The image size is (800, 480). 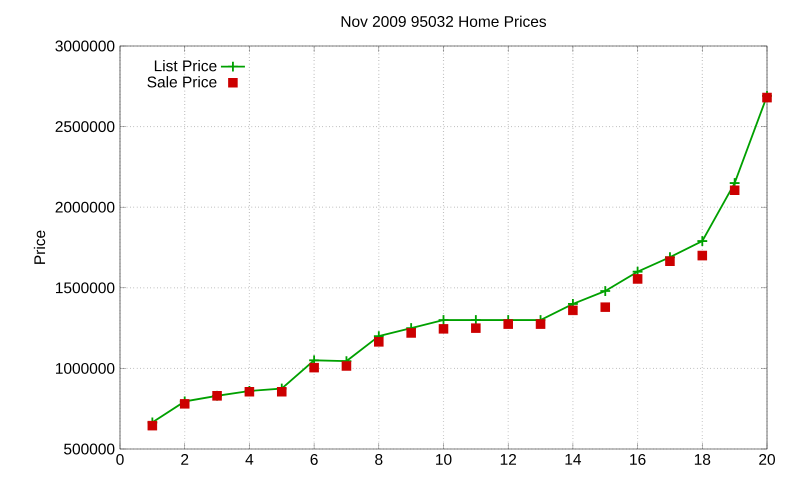 What do you see at coordinates (85, 207) in the screenshot?
I see `y-tick-label: 2000000` at bounding box center [85, 207].